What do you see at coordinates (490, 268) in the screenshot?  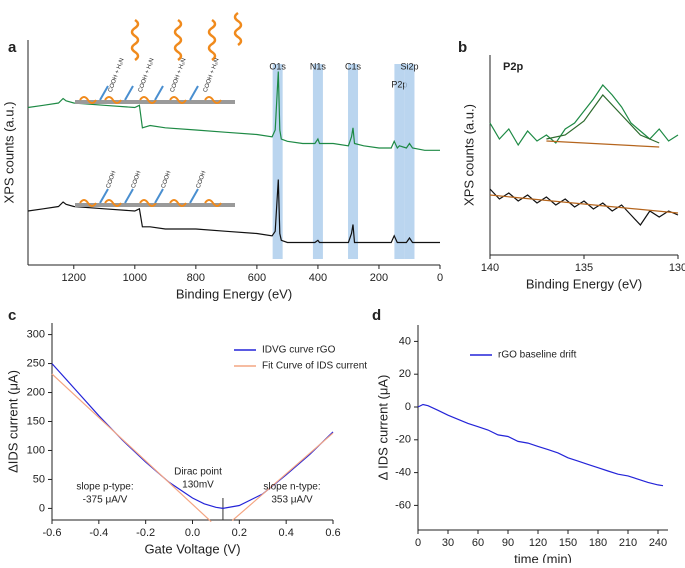 I see `x-tick-label: 140` at bounding box center [490, 268].